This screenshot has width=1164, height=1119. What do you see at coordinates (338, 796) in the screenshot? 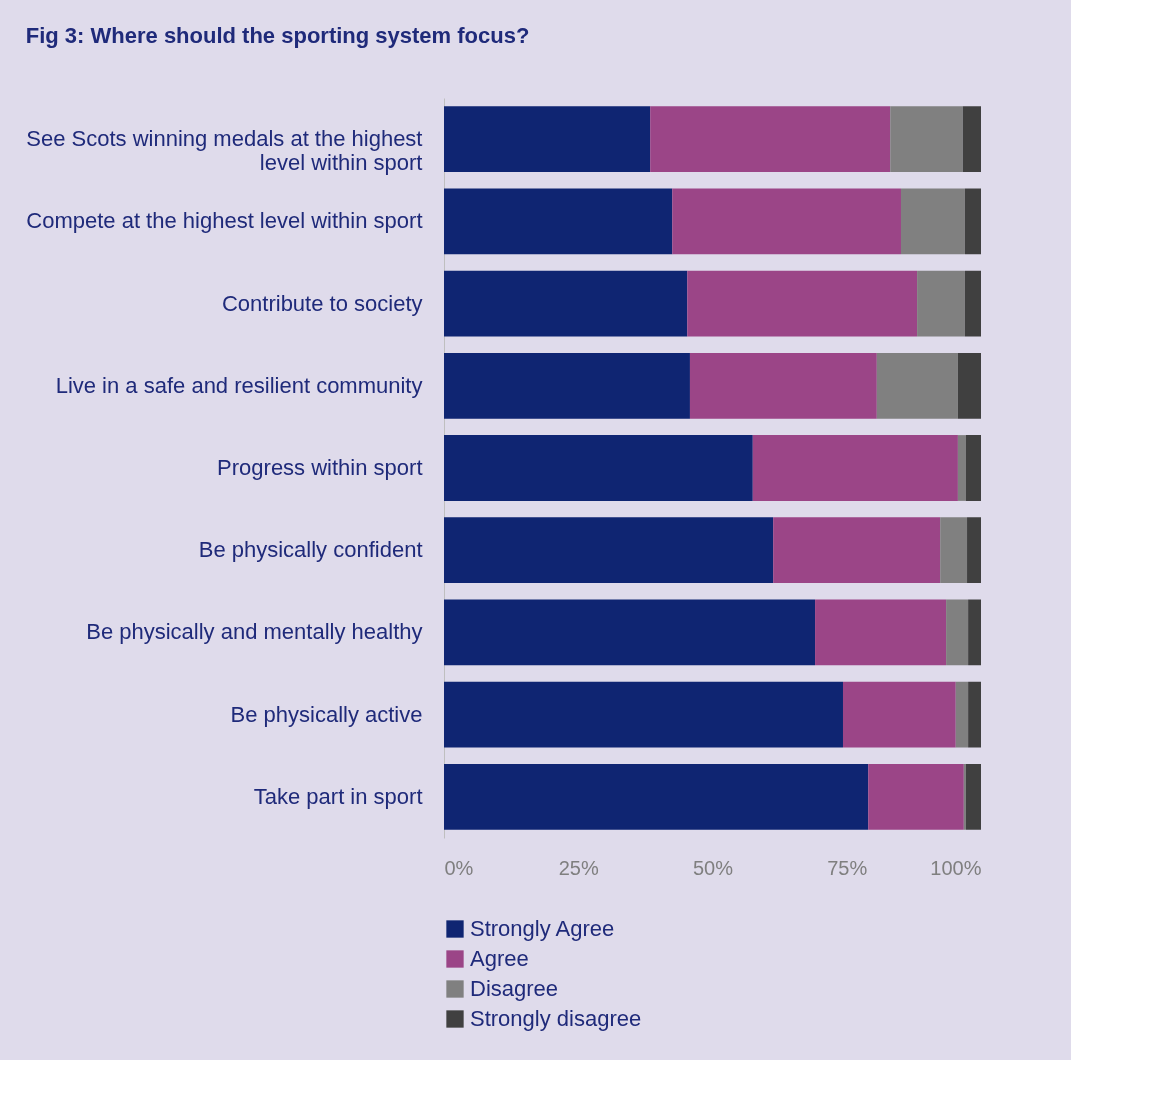
I see `y-tick-label: Take part in sport` at bounding box center [338, 796].